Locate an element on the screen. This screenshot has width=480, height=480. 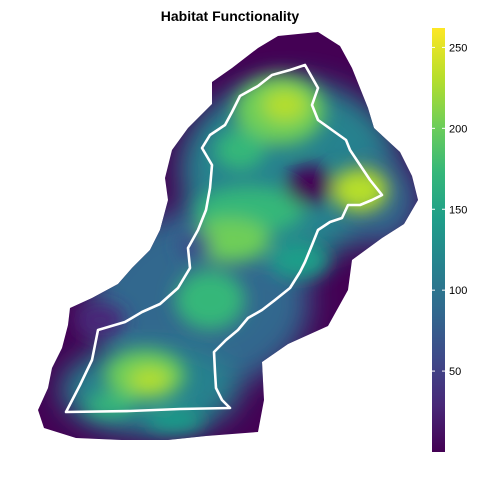
legend-tick-label: 200 is located at coordinates (458, 129).